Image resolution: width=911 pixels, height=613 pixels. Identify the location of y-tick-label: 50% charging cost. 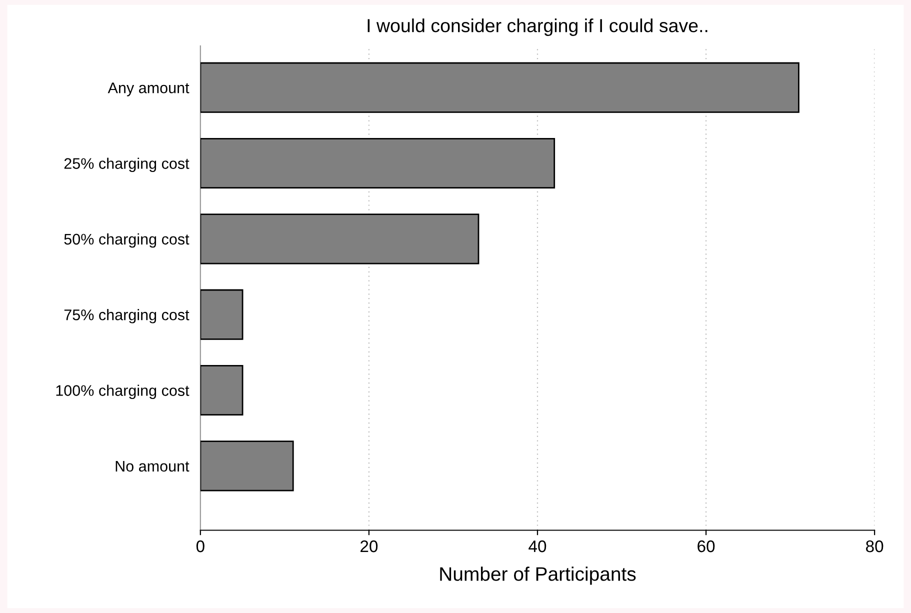
(127, 240).